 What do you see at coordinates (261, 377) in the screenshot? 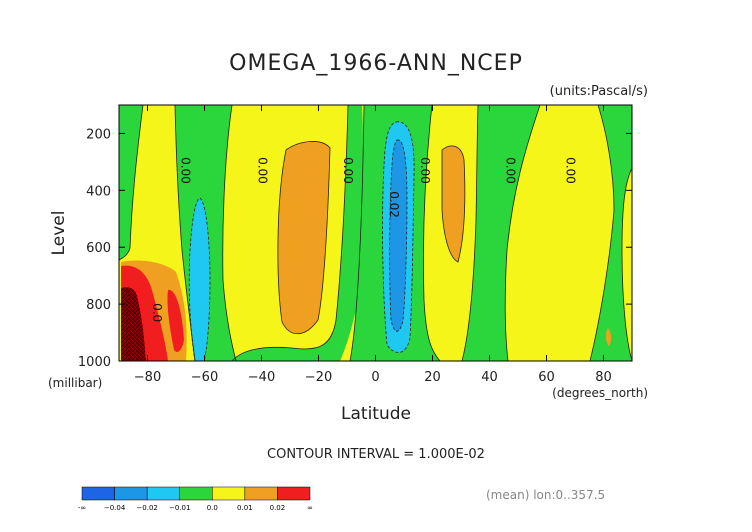
I see `x-tick-label: −40` at bounding box center [261, 377].